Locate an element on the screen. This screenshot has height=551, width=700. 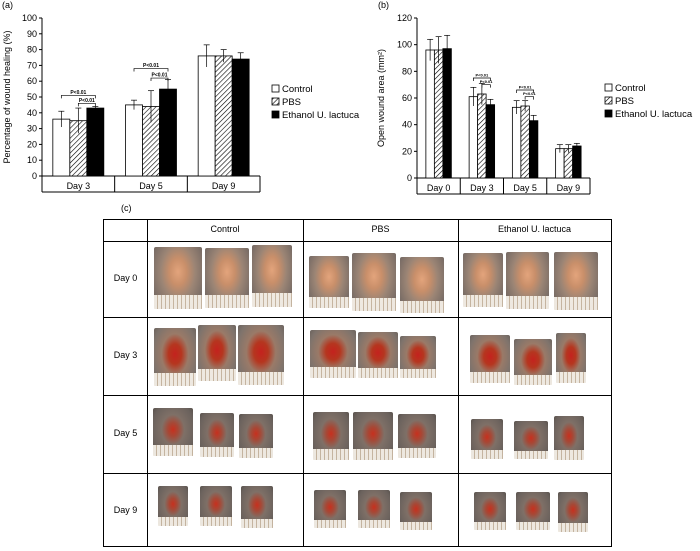
y-tick-label: 90 is located at coordinates (32, 34).